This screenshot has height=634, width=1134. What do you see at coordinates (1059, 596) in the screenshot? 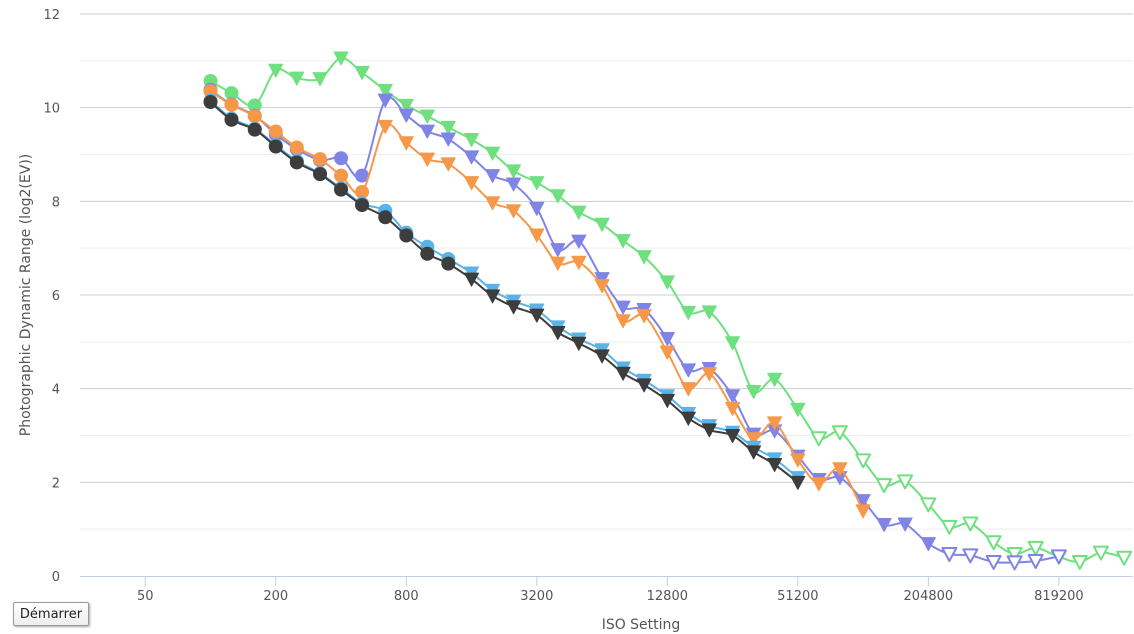
I see `x-tick-label: 819200` at bounding box center [1059, 596].